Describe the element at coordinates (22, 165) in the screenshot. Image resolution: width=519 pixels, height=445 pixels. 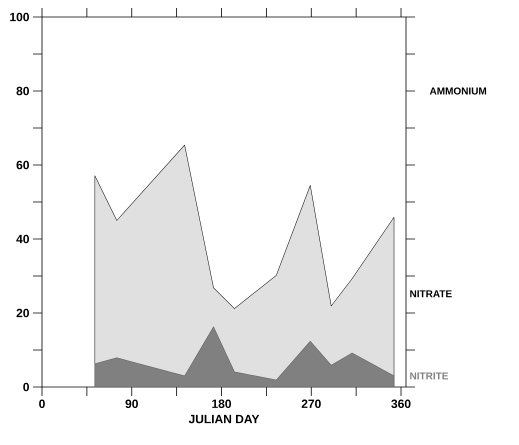
I see `y-tick-label: 60` at that location.